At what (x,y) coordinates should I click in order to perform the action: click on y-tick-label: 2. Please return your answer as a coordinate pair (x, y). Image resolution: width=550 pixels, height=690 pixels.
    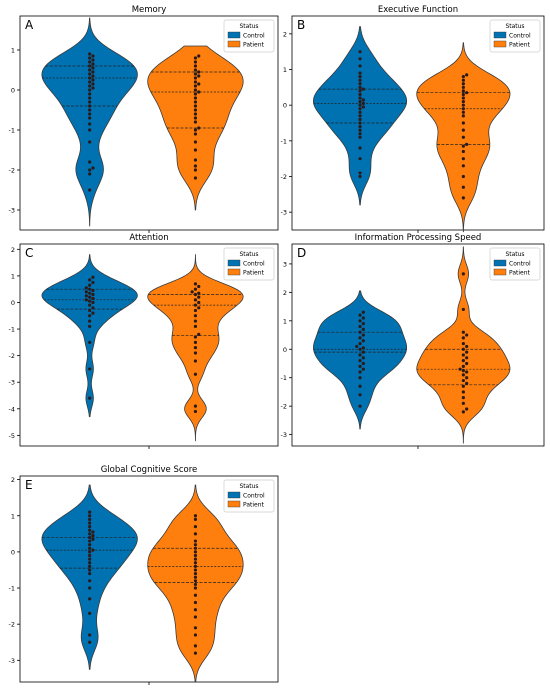
    Looking at the image, I should click on (13, 250).